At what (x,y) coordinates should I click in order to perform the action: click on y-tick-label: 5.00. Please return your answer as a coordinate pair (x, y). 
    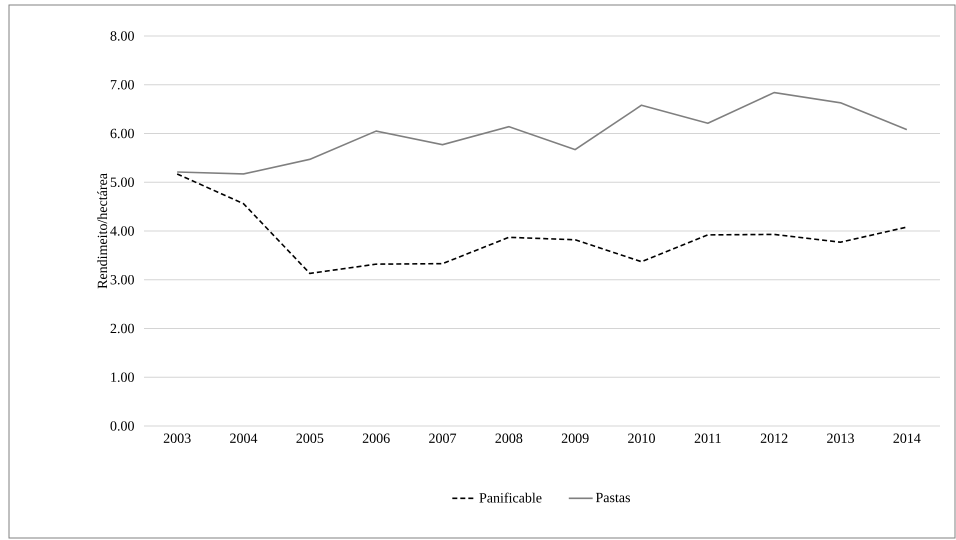
    Looking at the image, I should click on (122, 182).